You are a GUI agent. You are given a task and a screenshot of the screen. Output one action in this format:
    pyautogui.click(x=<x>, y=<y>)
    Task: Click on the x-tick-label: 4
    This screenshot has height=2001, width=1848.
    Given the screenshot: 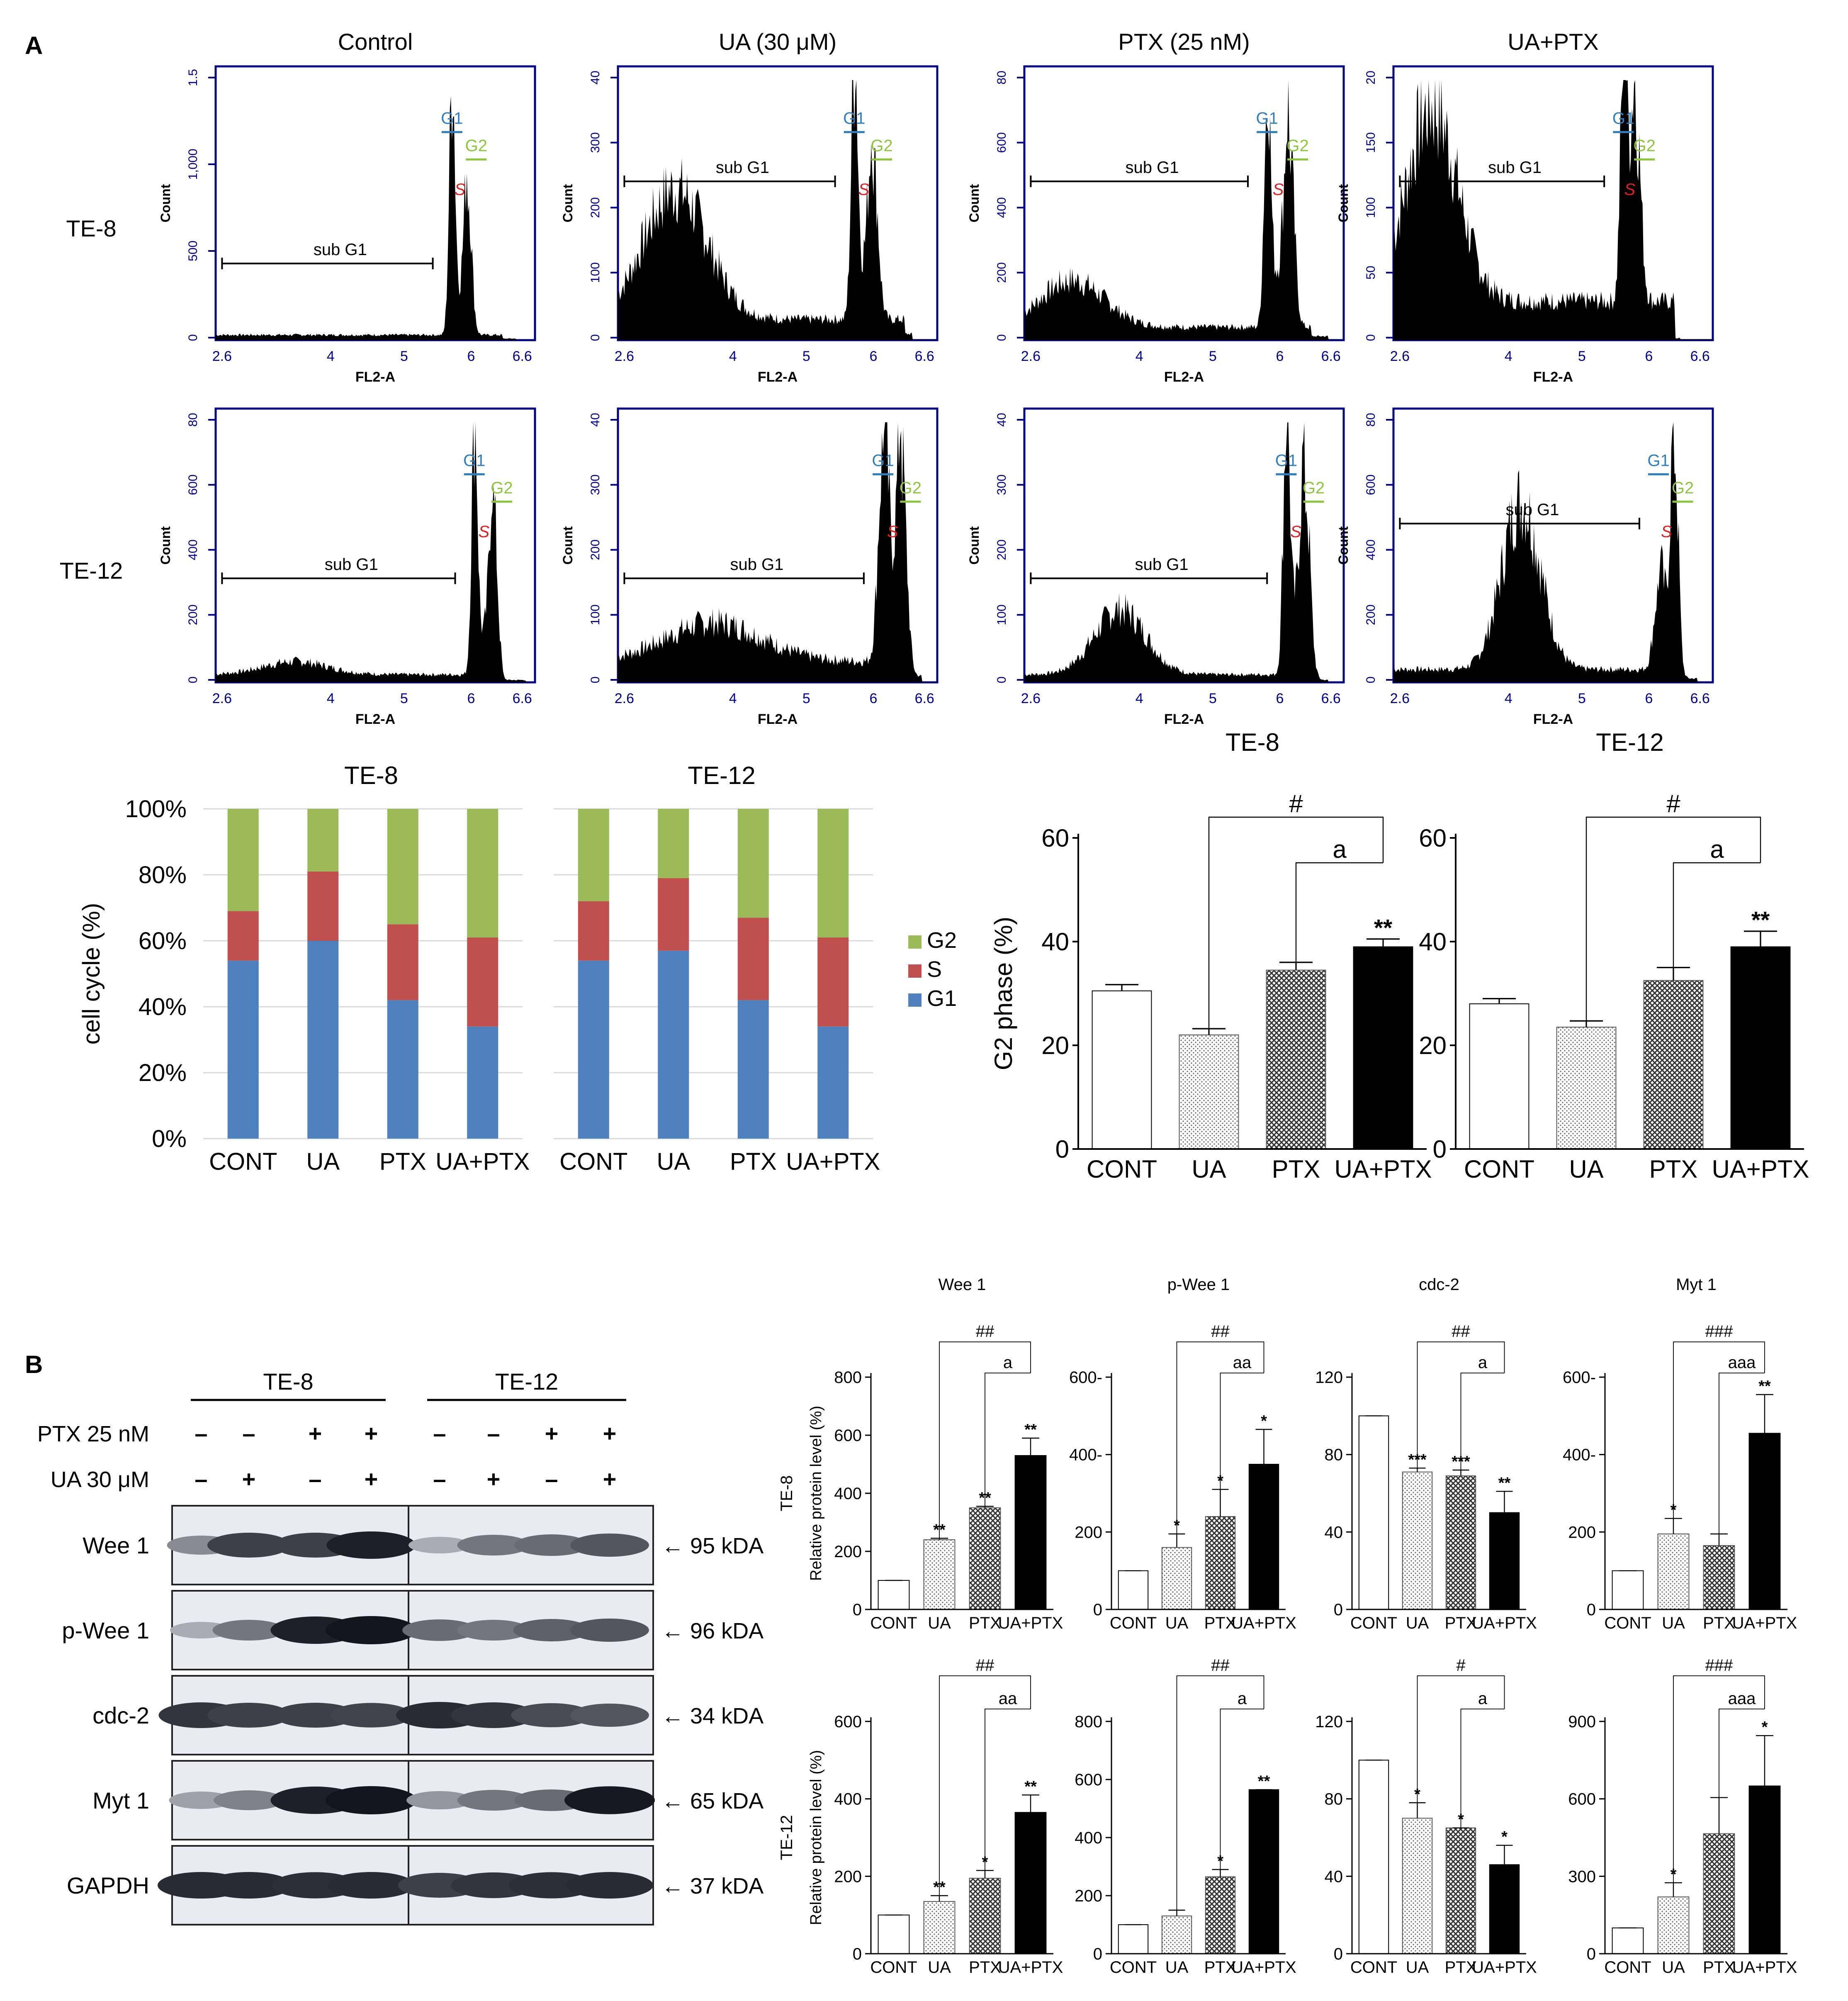 What is the action you would take?
    pyautogui.click(x=331, y=698)
    